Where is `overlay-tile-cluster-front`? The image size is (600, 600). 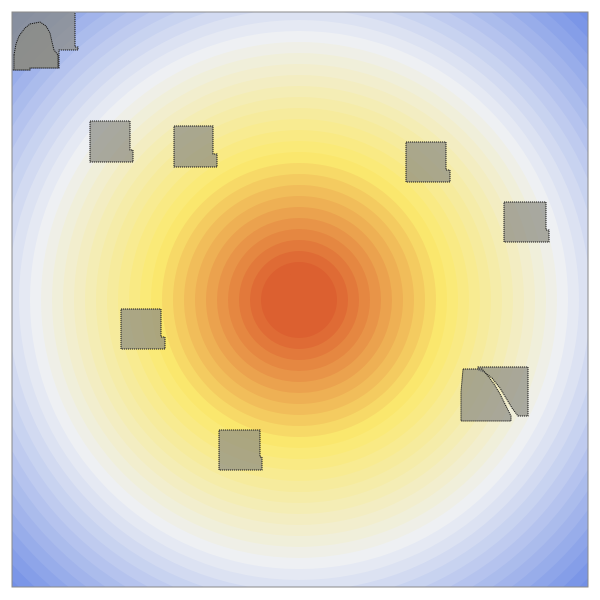 overlay-tile-cluster-front is located at coordinates (486, 395).